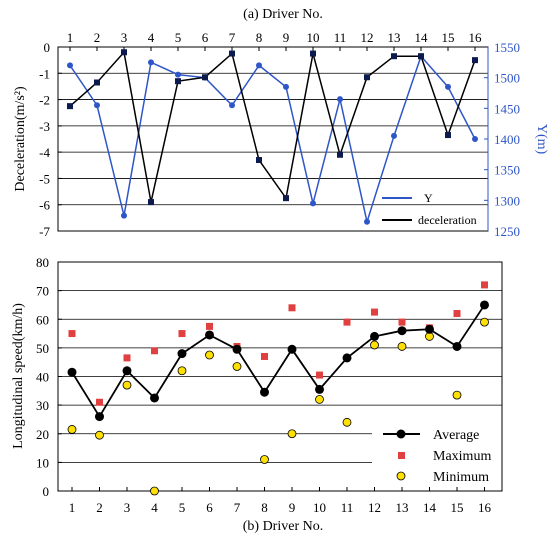  Describe the element at coordinates (72, 507) in the screenshot. I see `chart-b-x-tick-label: 1` at that location.